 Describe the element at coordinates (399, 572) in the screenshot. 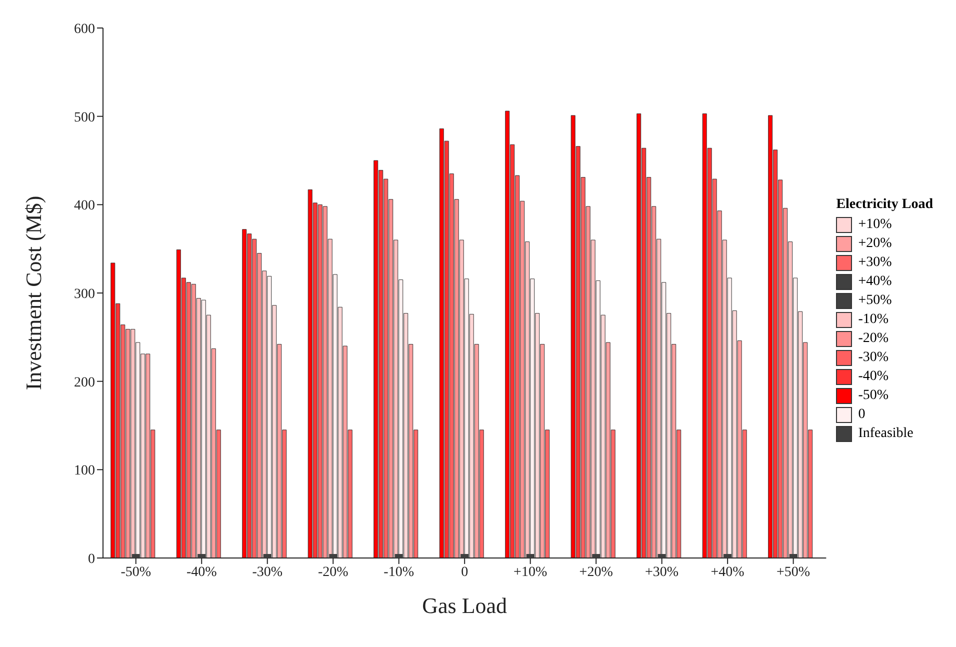

I see `x-tick-label: -10%` at that location.